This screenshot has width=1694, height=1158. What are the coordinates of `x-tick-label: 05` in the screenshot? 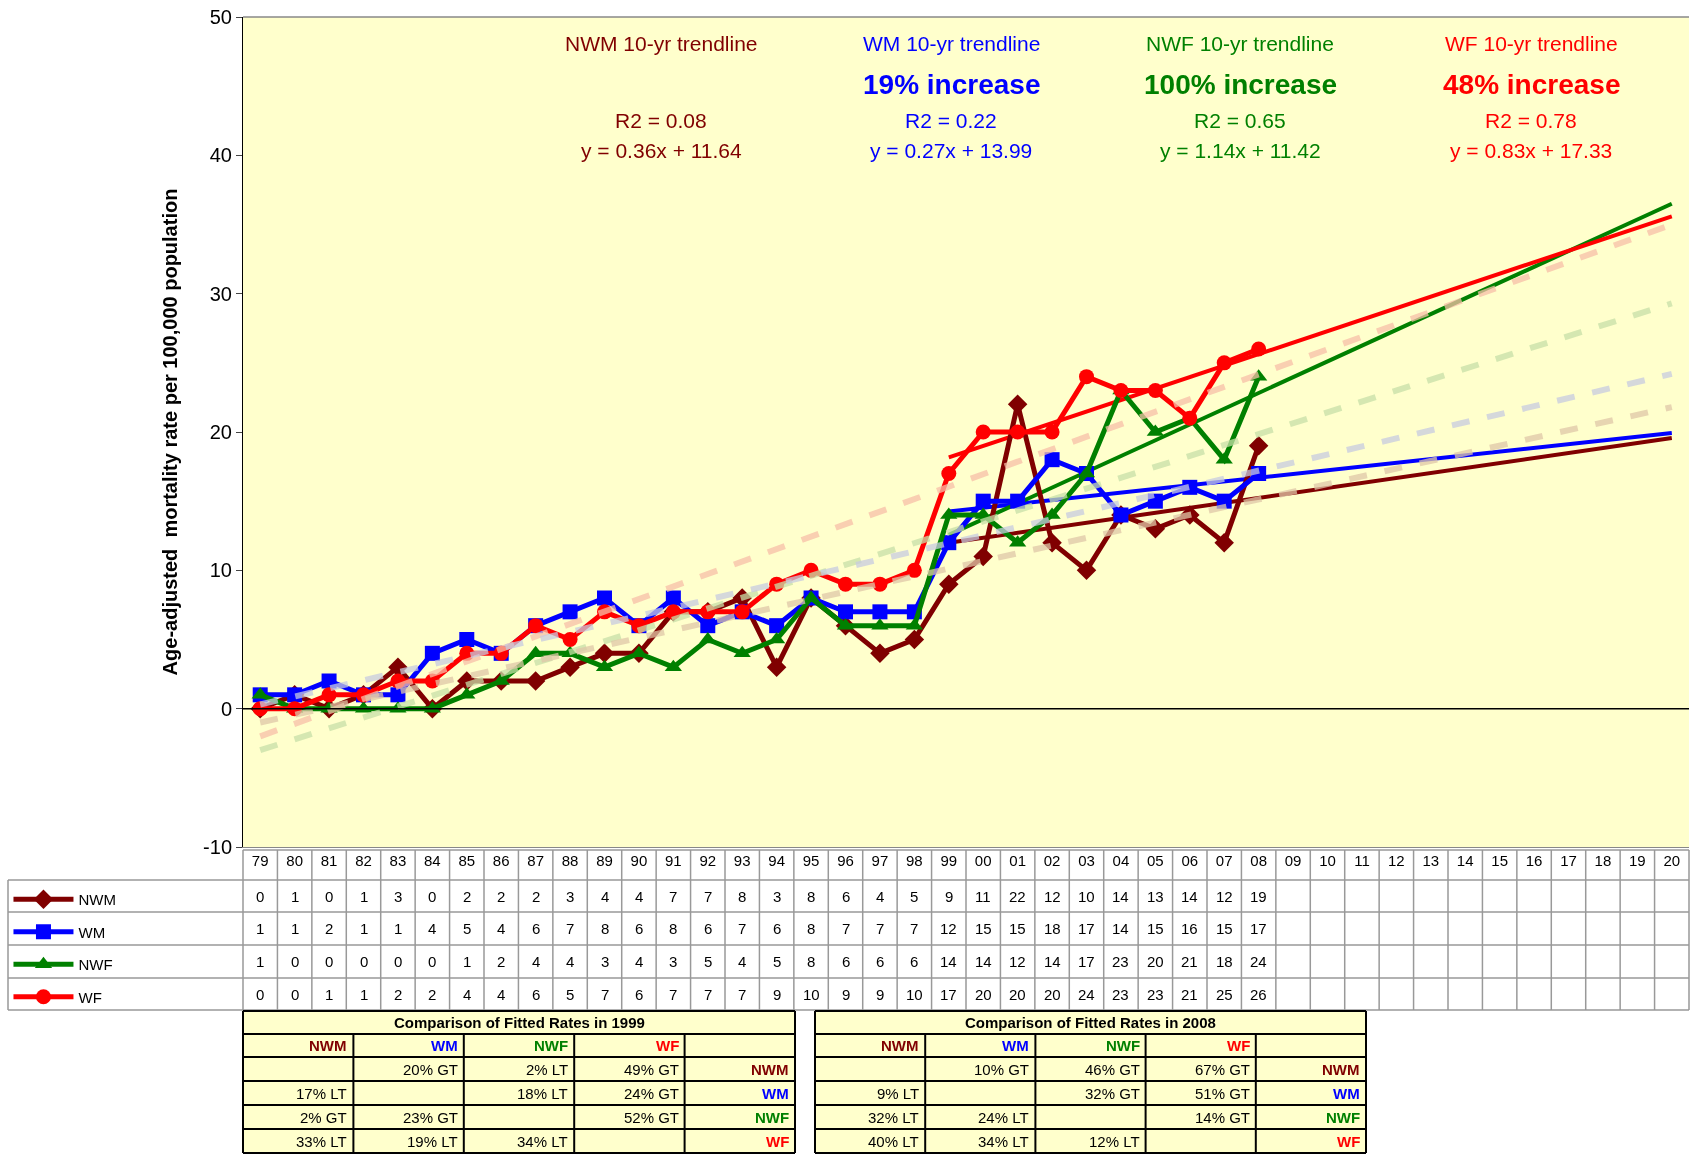 It's located at (1155, 860).